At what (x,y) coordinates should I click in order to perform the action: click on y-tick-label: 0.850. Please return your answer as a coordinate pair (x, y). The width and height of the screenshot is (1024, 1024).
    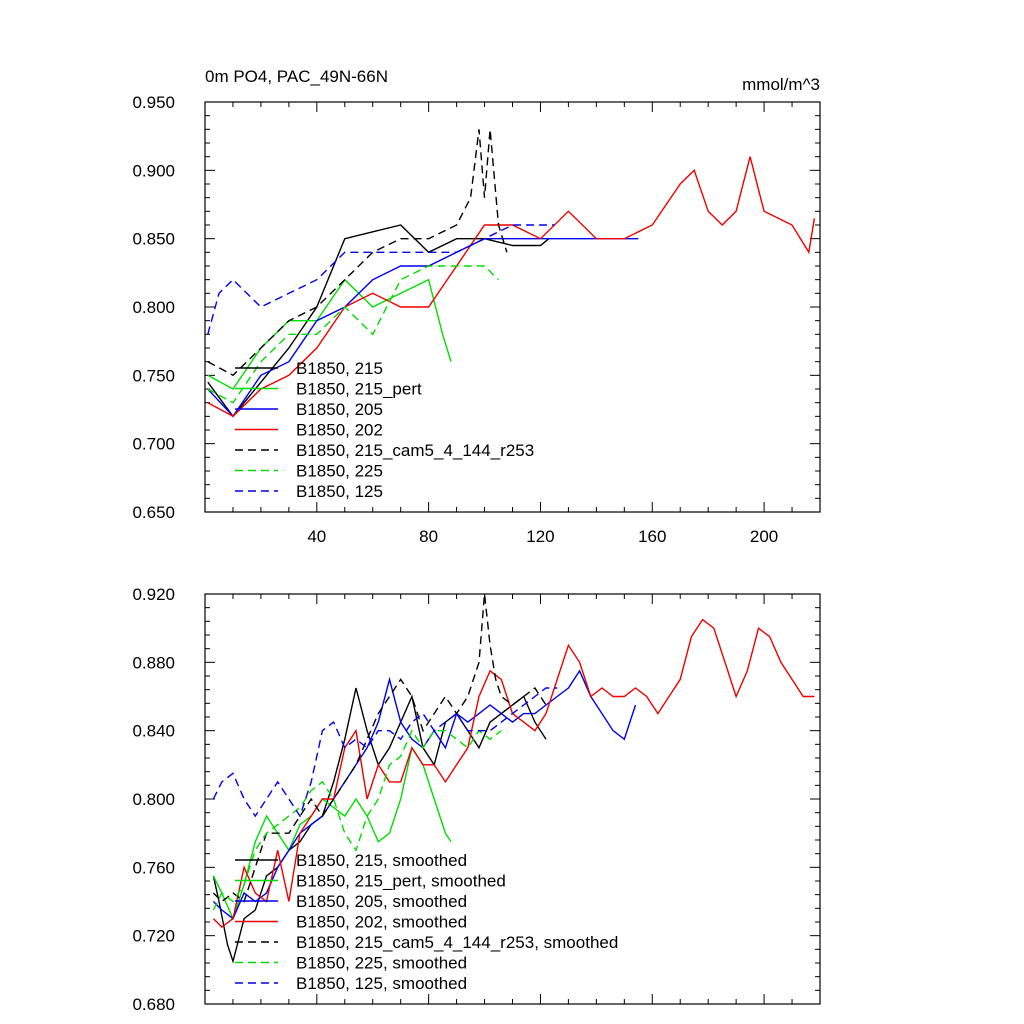
    Looking at the image, I should click on (153, 239).